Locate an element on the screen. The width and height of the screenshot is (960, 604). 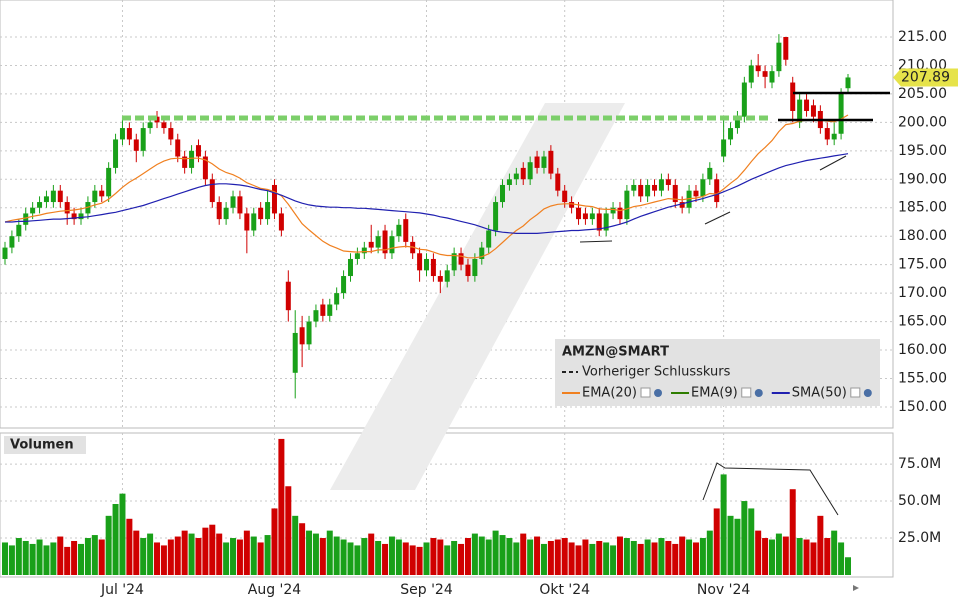
x-tick-label: Sep '24 is located at coordinates (426, 590).